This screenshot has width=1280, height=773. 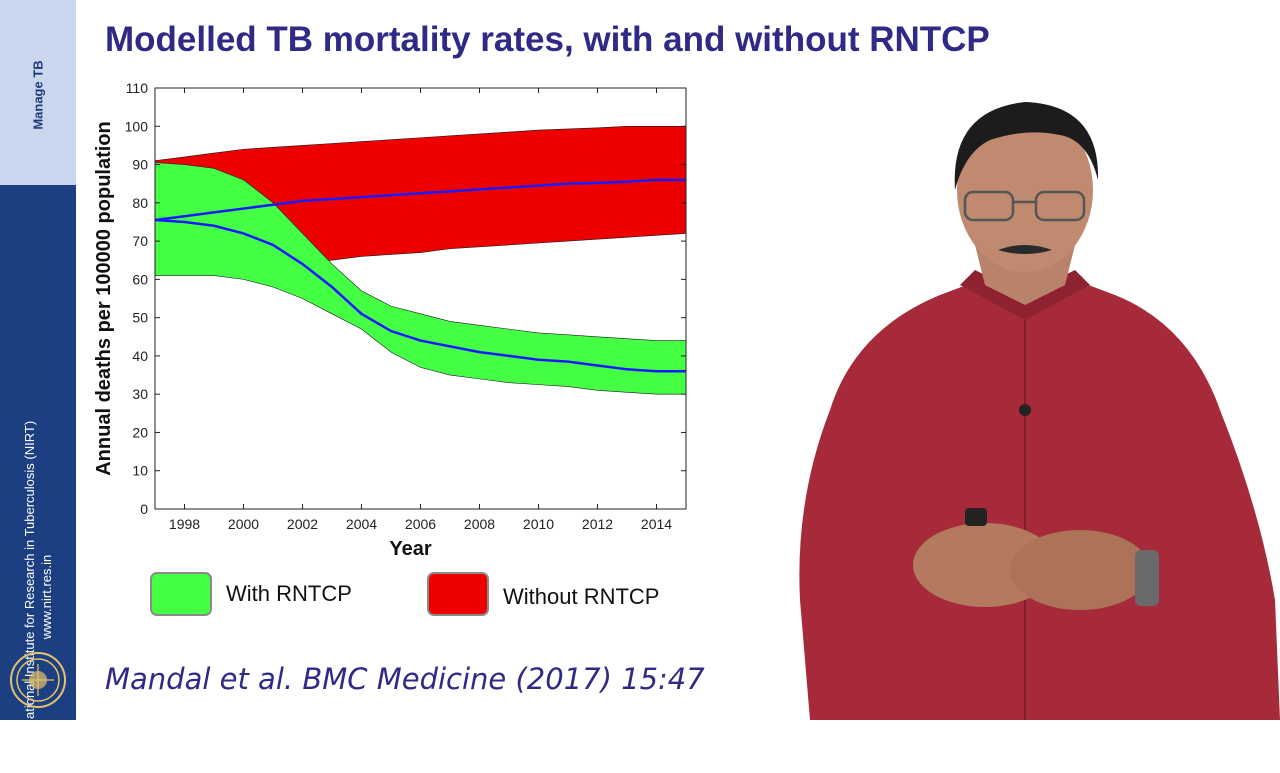 I want to click on x-tick-label: 2010, so click(x=538, y=524).